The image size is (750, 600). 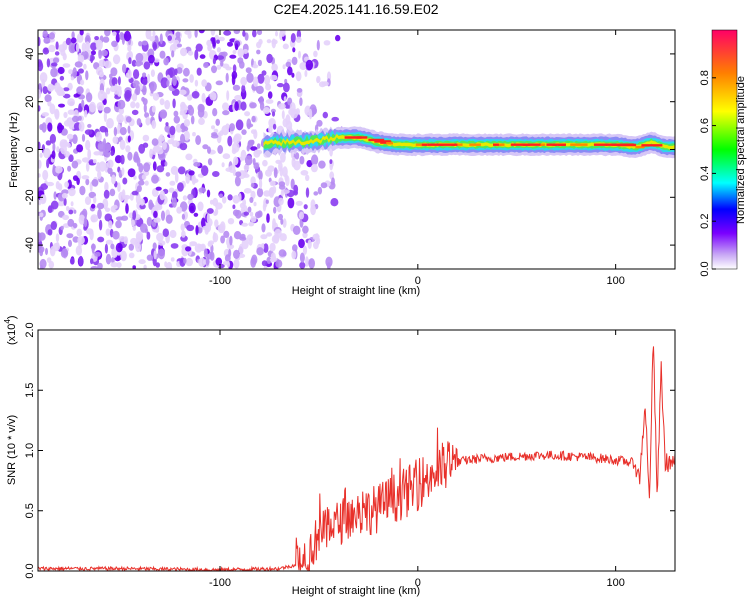 I want to click on colorbar-tick-label: 0.6, so click(x=705, y=125).